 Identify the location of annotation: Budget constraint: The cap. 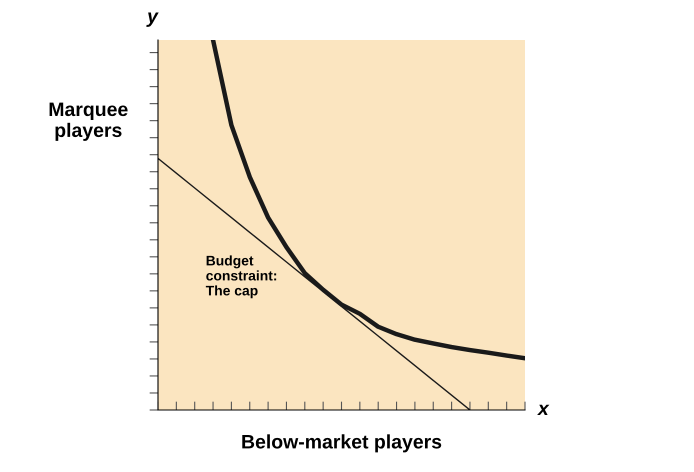
(241, 276).